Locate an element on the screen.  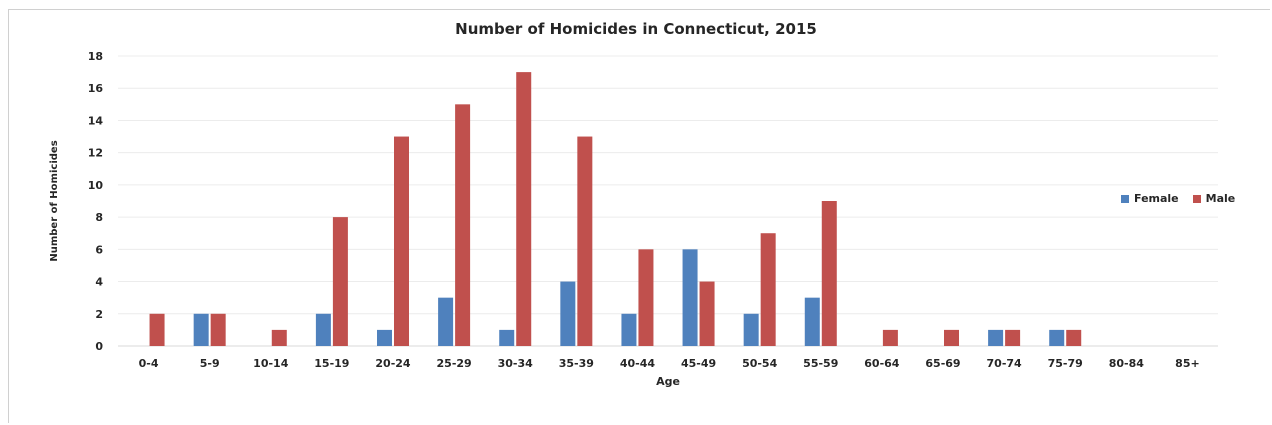
legend-item-female: Female is located at coordinates (1150, 198).